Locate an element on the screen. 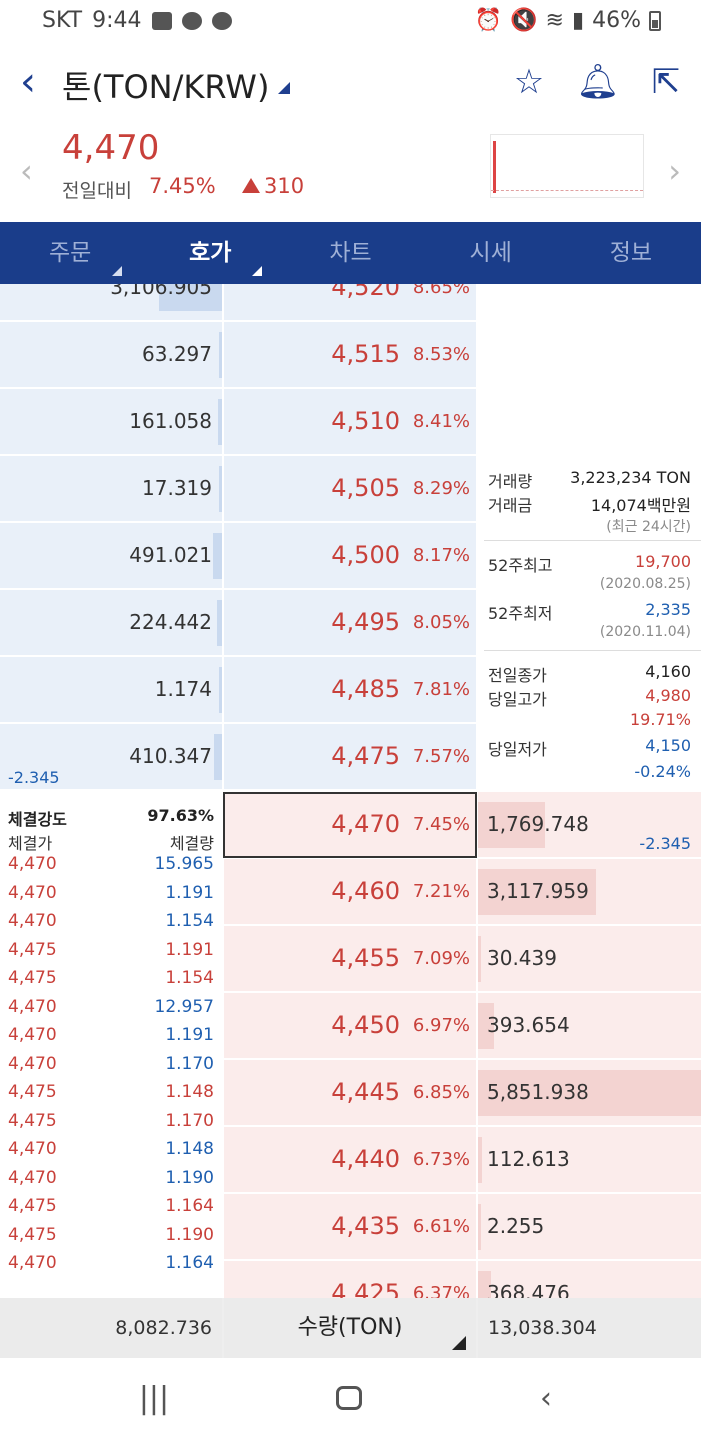  ask-price-cell: 4,485 7.81% is located at coordinates (350, 690).